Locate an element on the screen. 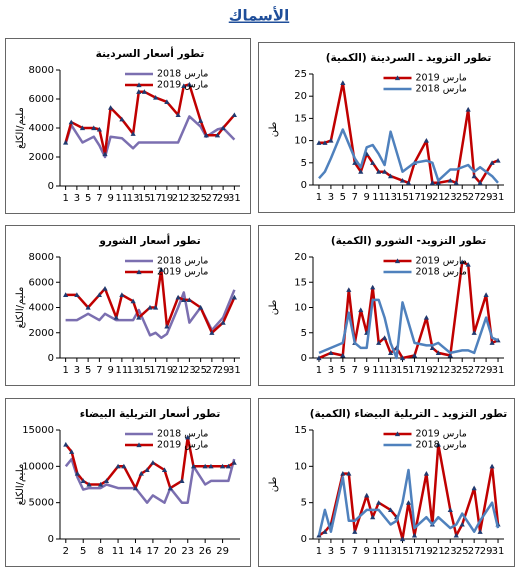 This screenshot has width=519, height=568. y-tick-label: 10000 is located at coordinates (38, 466).